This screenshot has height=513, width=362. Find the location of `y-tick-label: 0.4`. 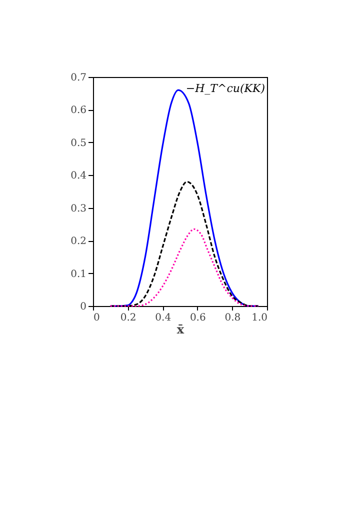

y-tick-label: 0.4 is located at coordinates (78, 176).